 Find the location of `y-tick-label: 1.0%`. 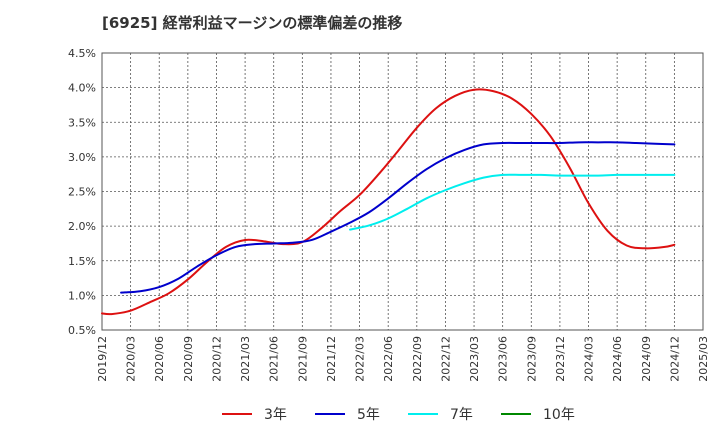

y-tick-label: 1.0% is located at coordinates (82, 295).